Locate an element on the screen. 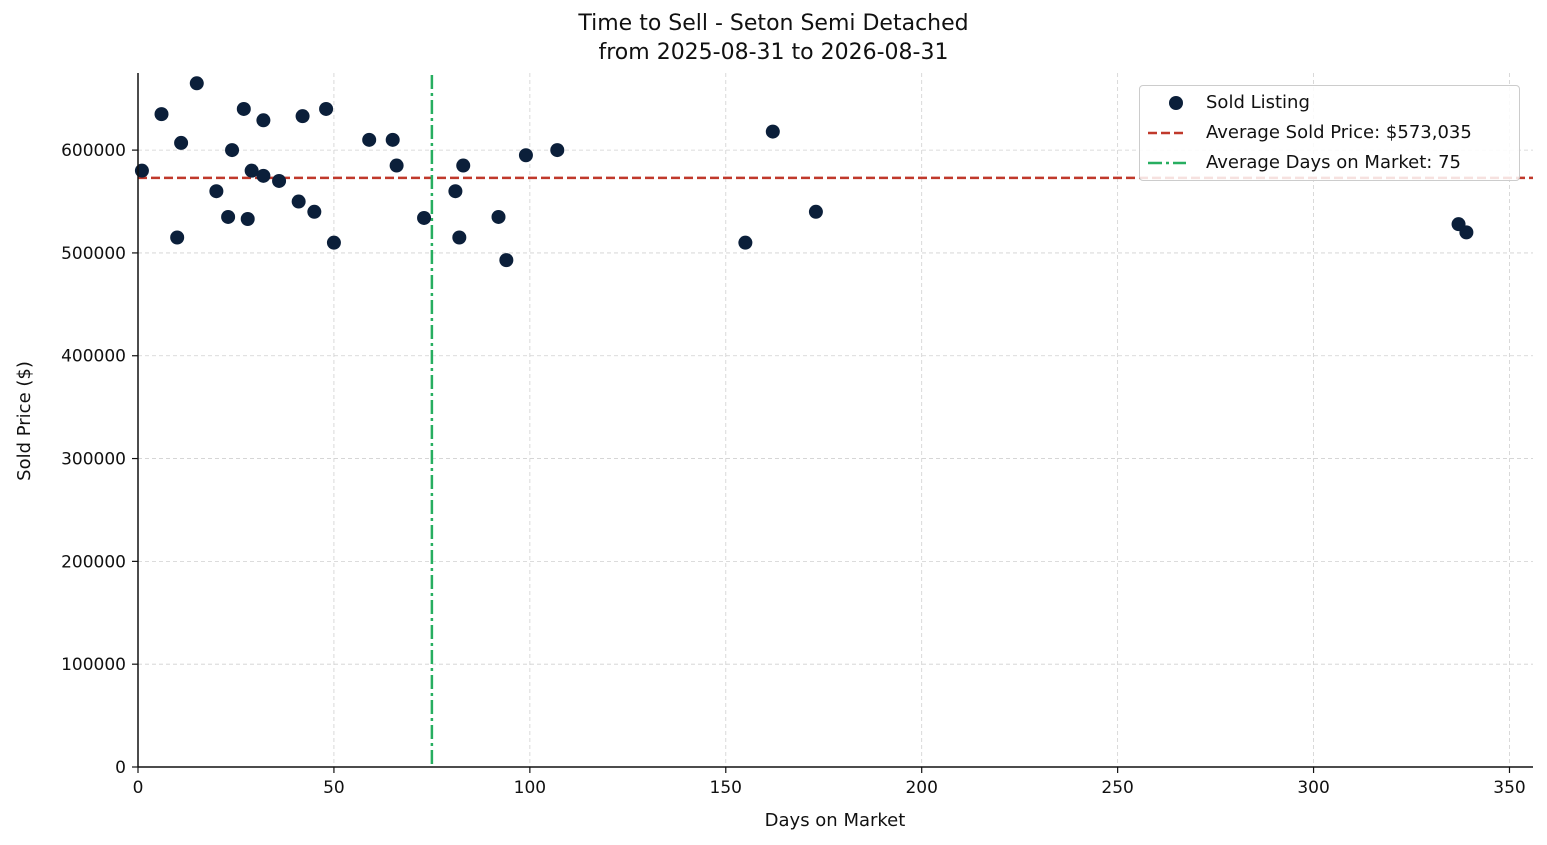  legend-item-average-days: Average Days on Market: 75 is located at coordinates (1329, 163).